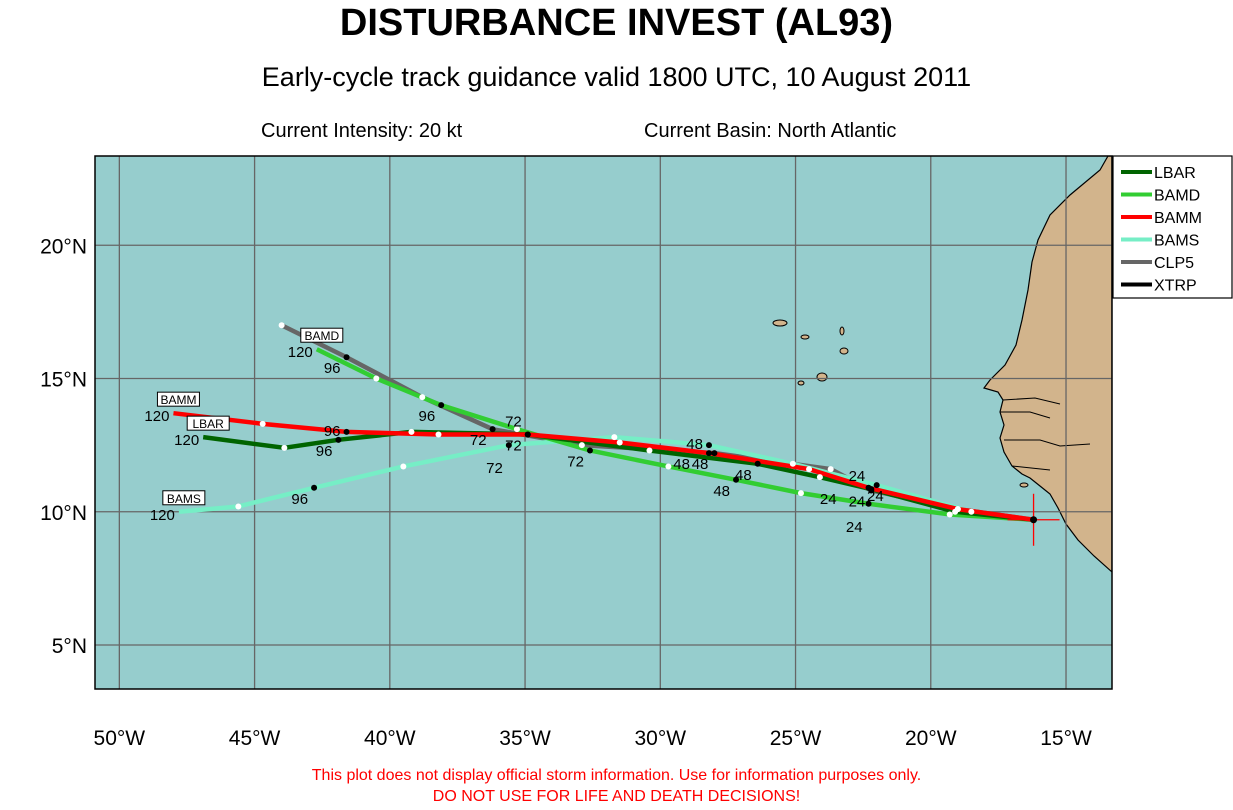 This screenshot has width=1233, height=810. I want to click on current-position-dot, so click(1034, 520).